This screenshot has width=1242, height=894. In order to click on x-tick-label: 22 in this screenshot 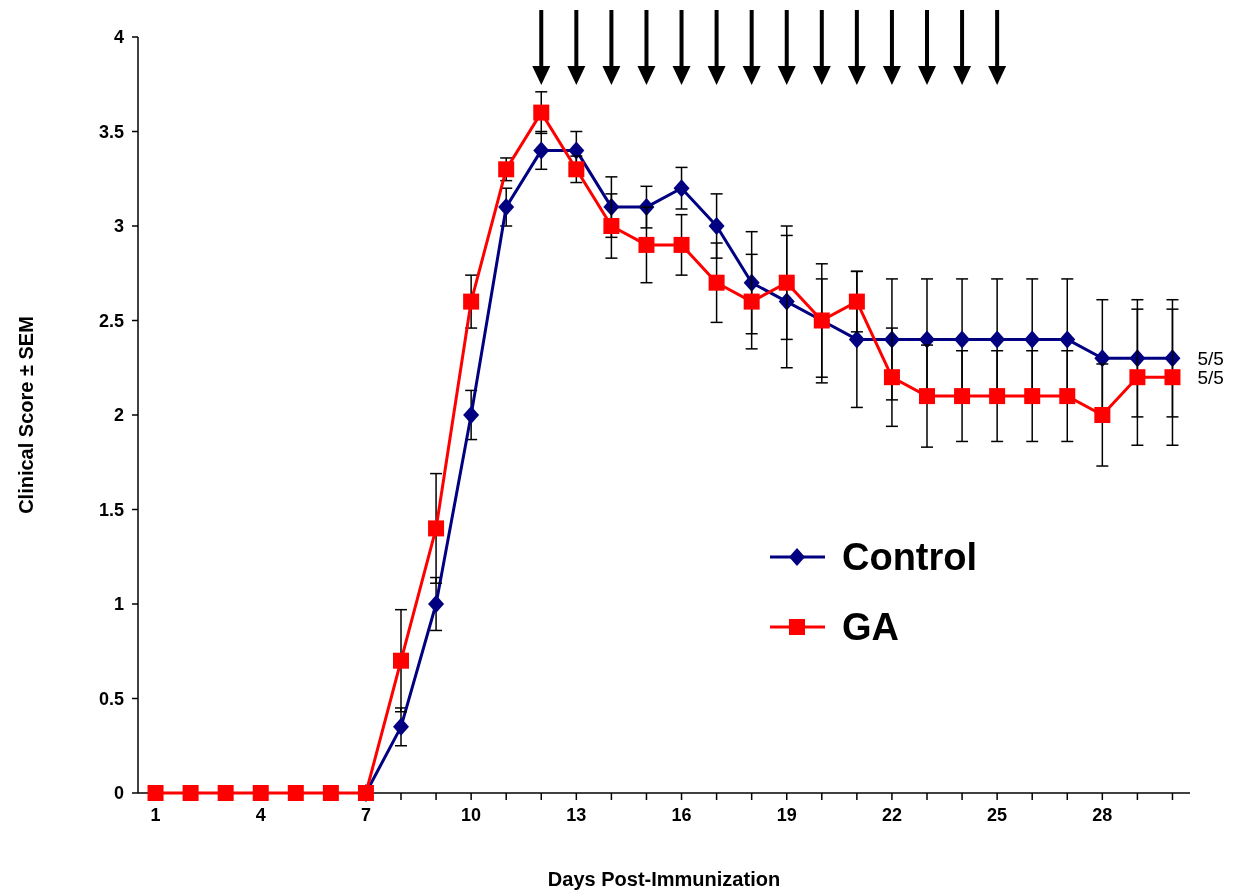, I will do `click(891, 815)`.